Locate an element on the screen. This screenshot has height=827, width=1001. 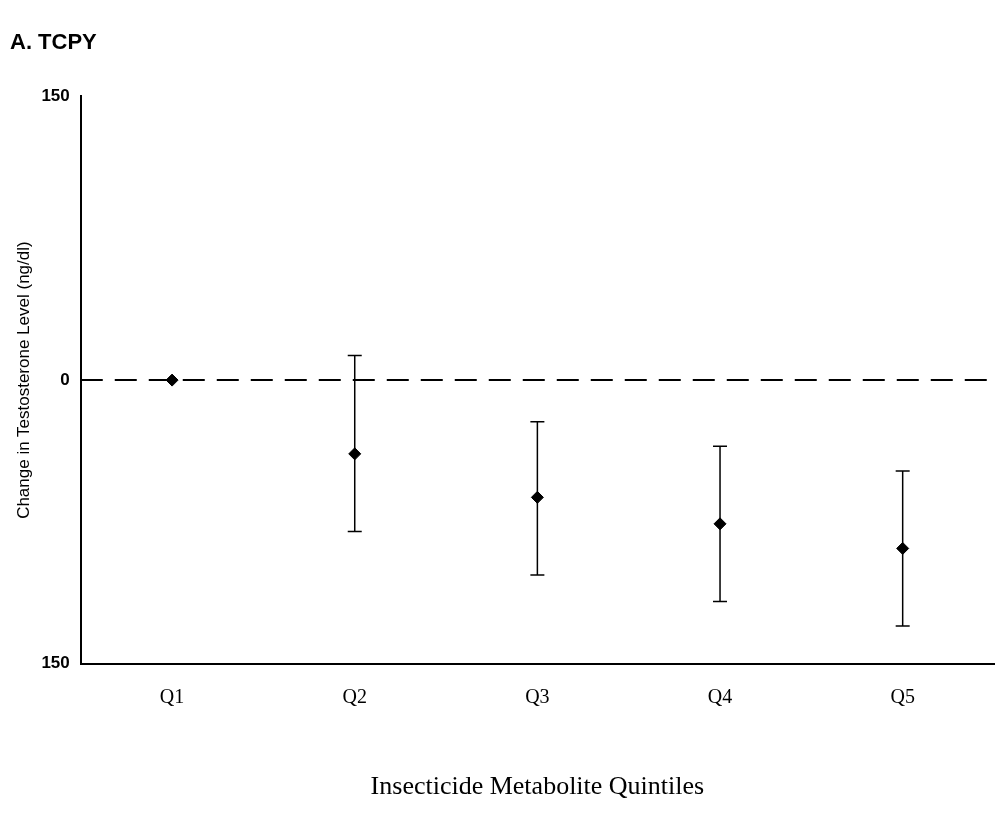
x-tick-label: Q3 is located at coordinates (537, 696).